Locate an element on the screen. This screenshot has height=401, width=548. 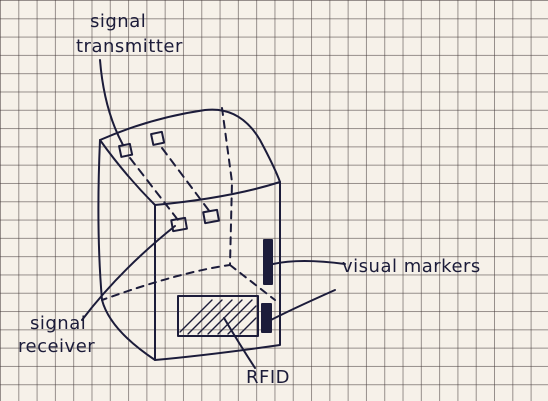
rfid-hatching is located at coordinates (218, 317).